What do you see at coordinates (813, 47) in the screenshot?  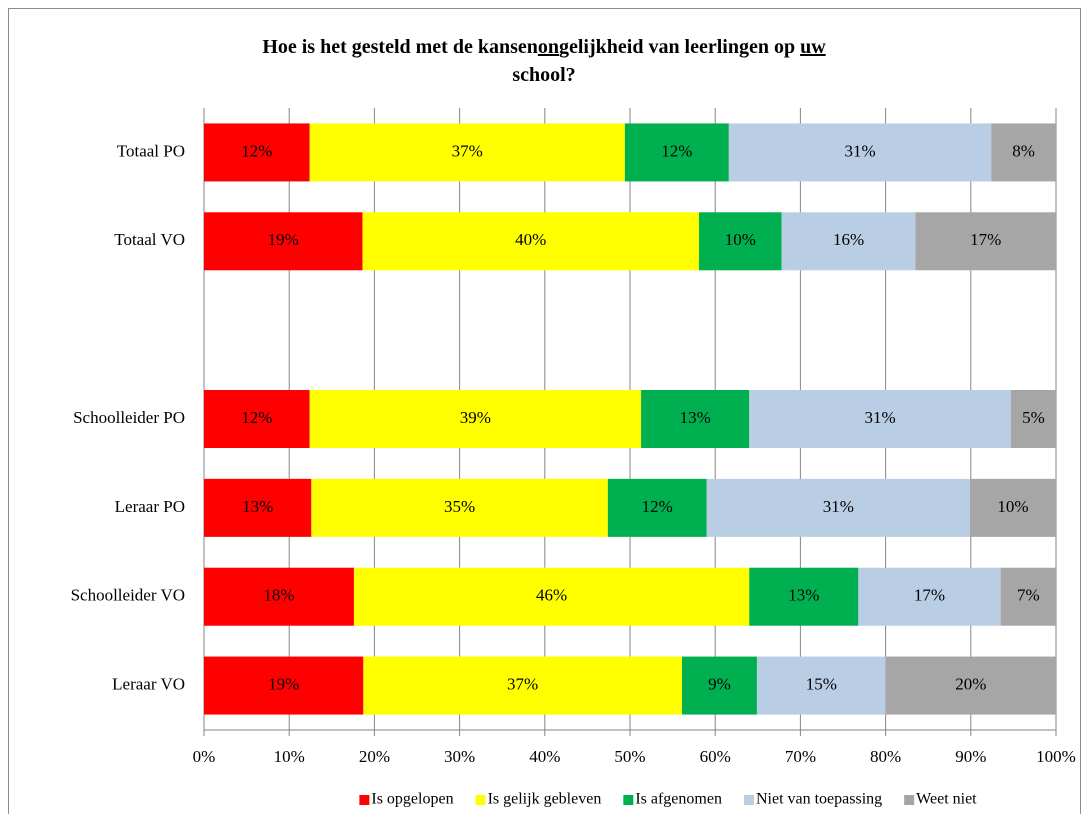 I see `title-part: uw` at bounding box center [813, 47].